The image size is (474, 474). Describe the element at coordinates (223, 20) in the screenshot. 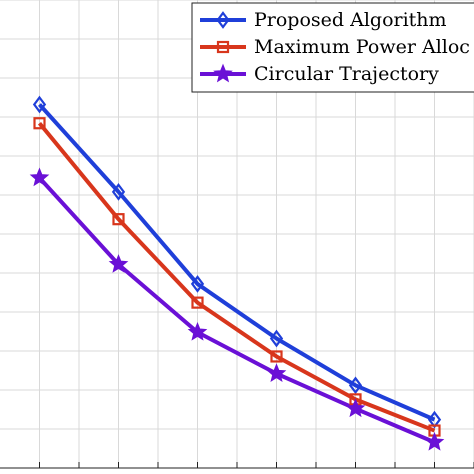

I see `legend-marker-diamond` at that location.